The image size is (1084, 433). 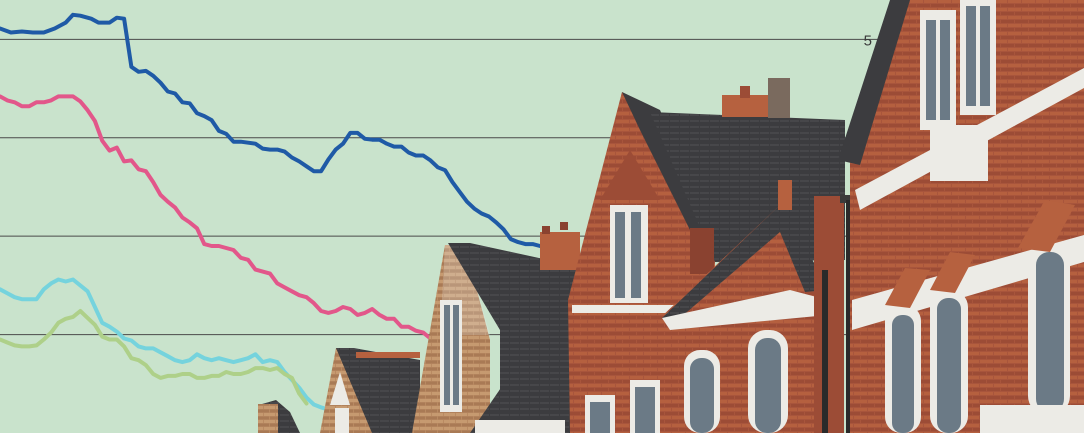 I want to click on y-tick-labels: 5, so click(x=868, y=40).